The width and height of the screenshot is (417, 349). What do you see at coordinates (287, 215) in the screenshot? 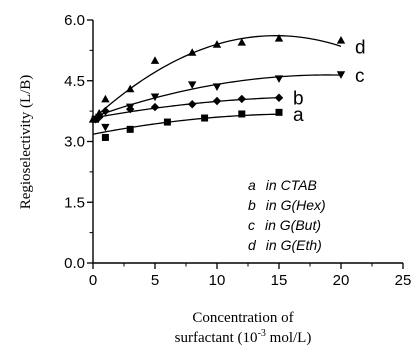
I see `legend: a in CTAB b in G(Hex) c in G(But) d in G(Eth)` at bounding box center [287, 215].